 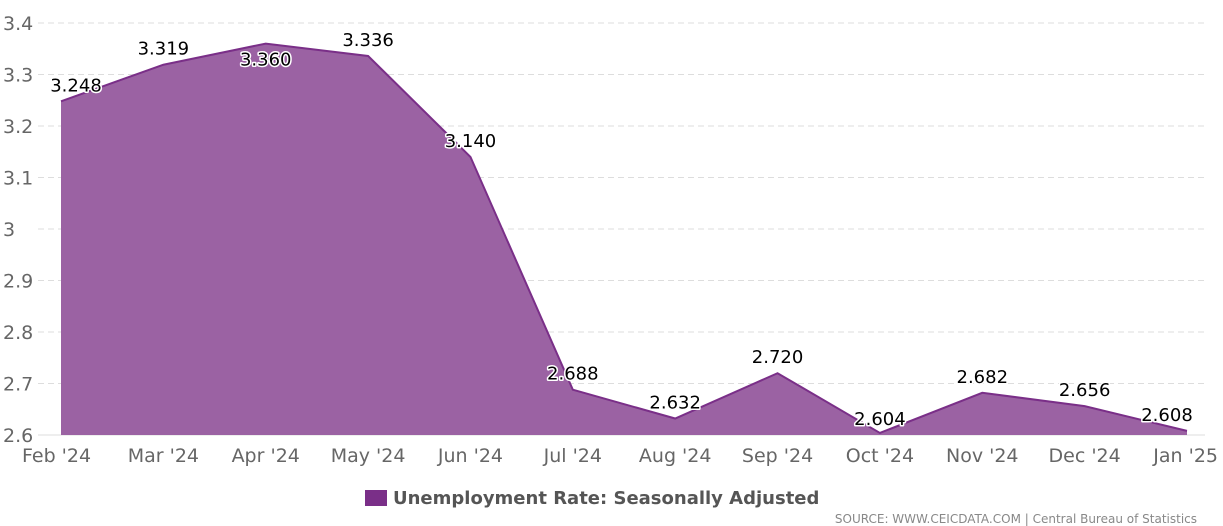 What do you see at coordinates (266, 60) in the screenshot?
I see `data-label: 3.360` at bounding box center [266, 60].